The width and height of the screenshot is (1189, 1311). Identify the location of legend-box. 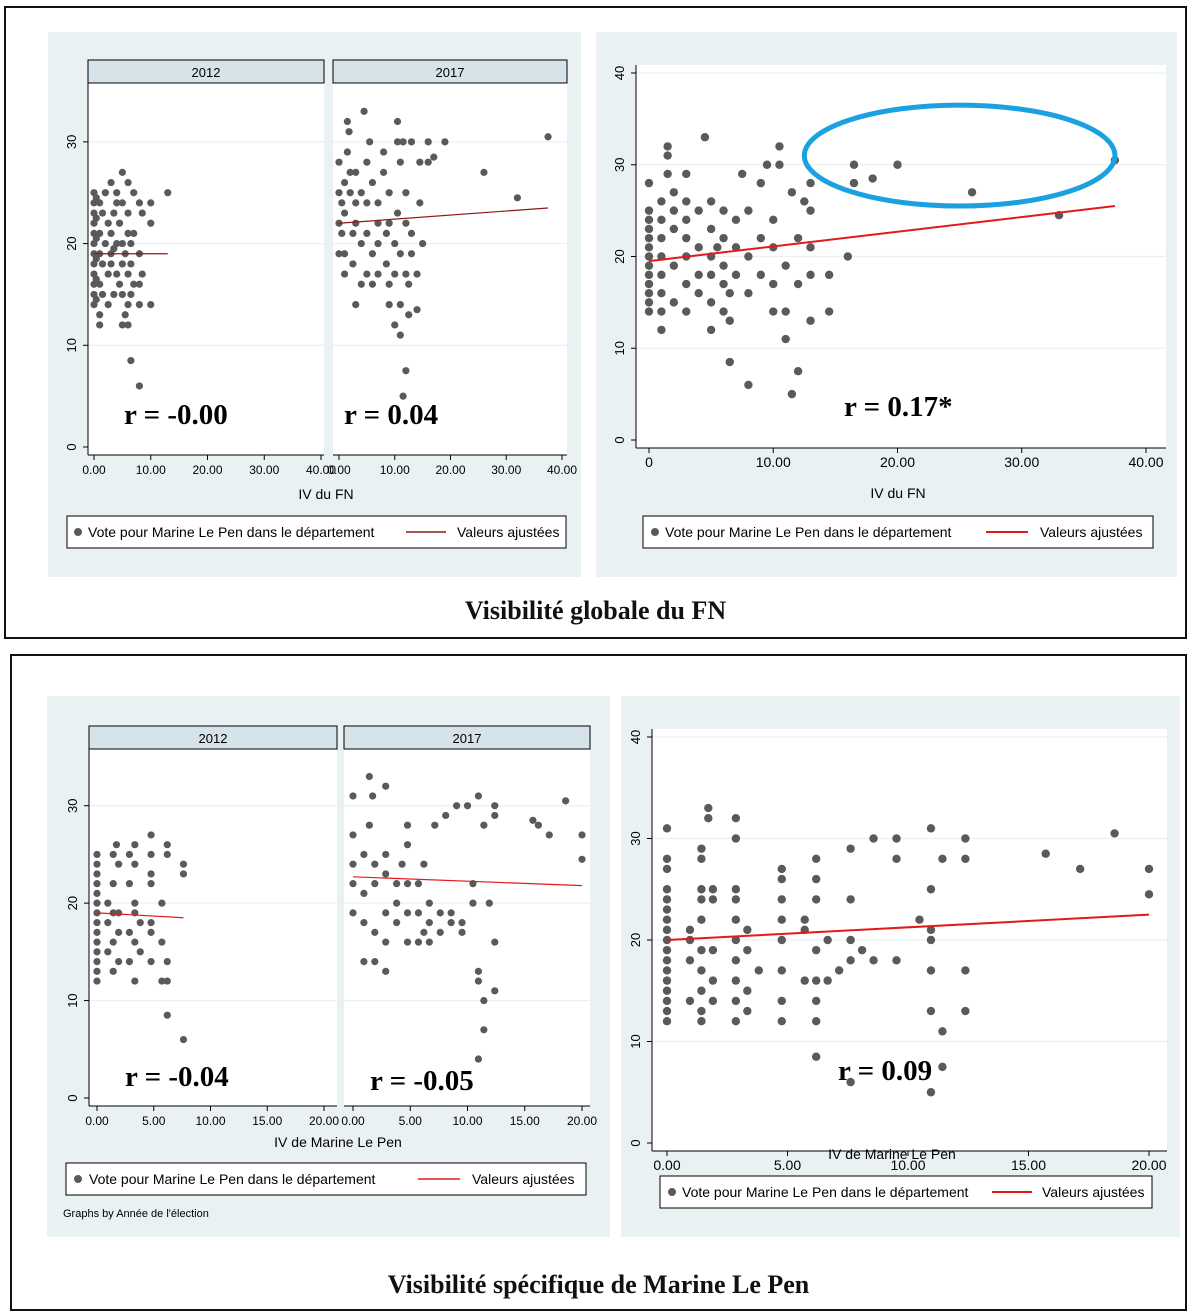
(316, 532).